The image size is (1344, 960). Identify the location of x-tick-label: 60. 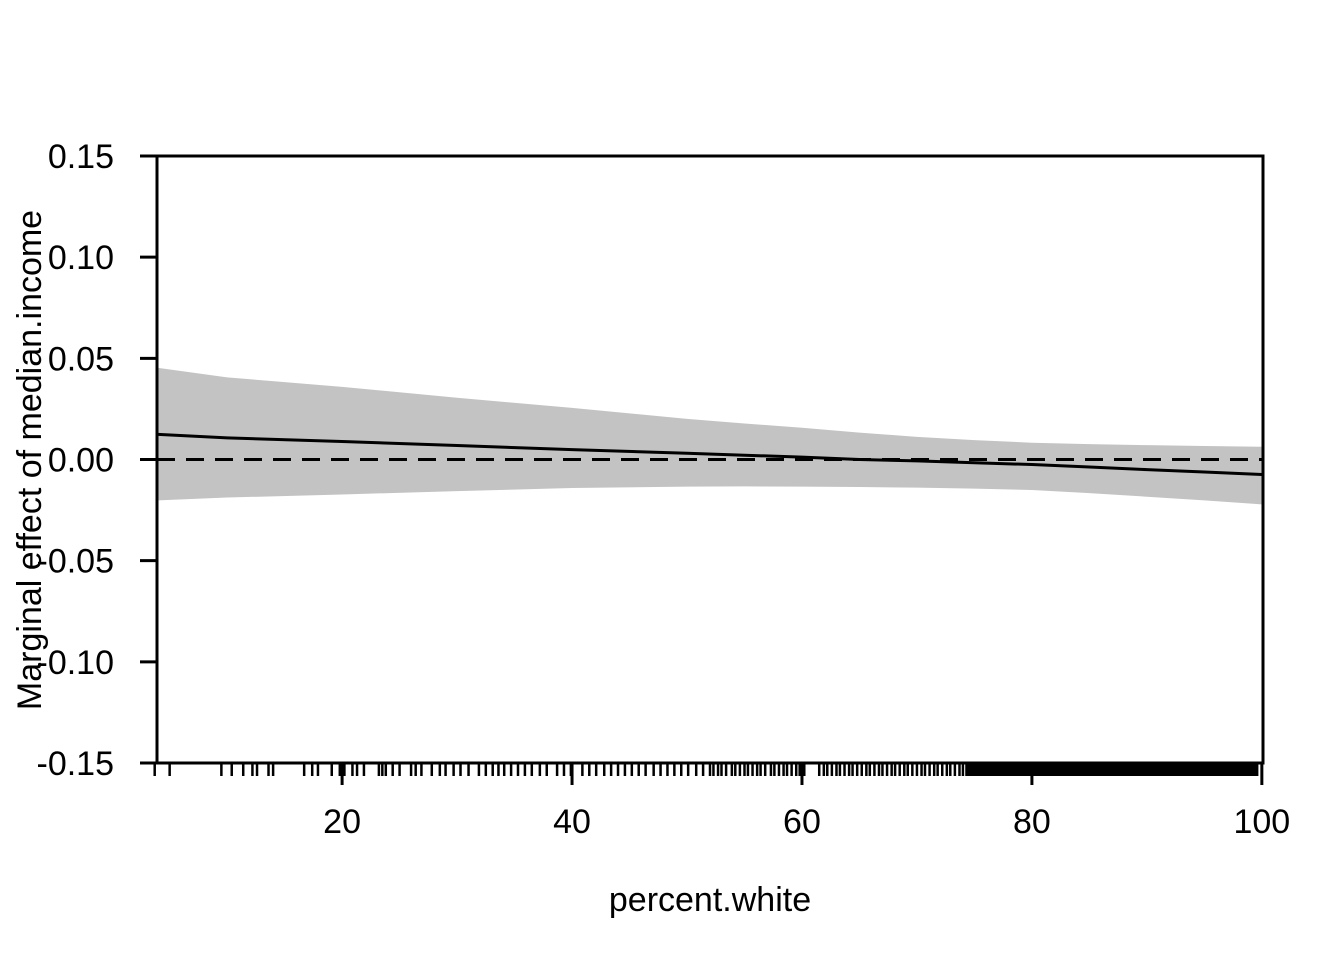
(802, 822).